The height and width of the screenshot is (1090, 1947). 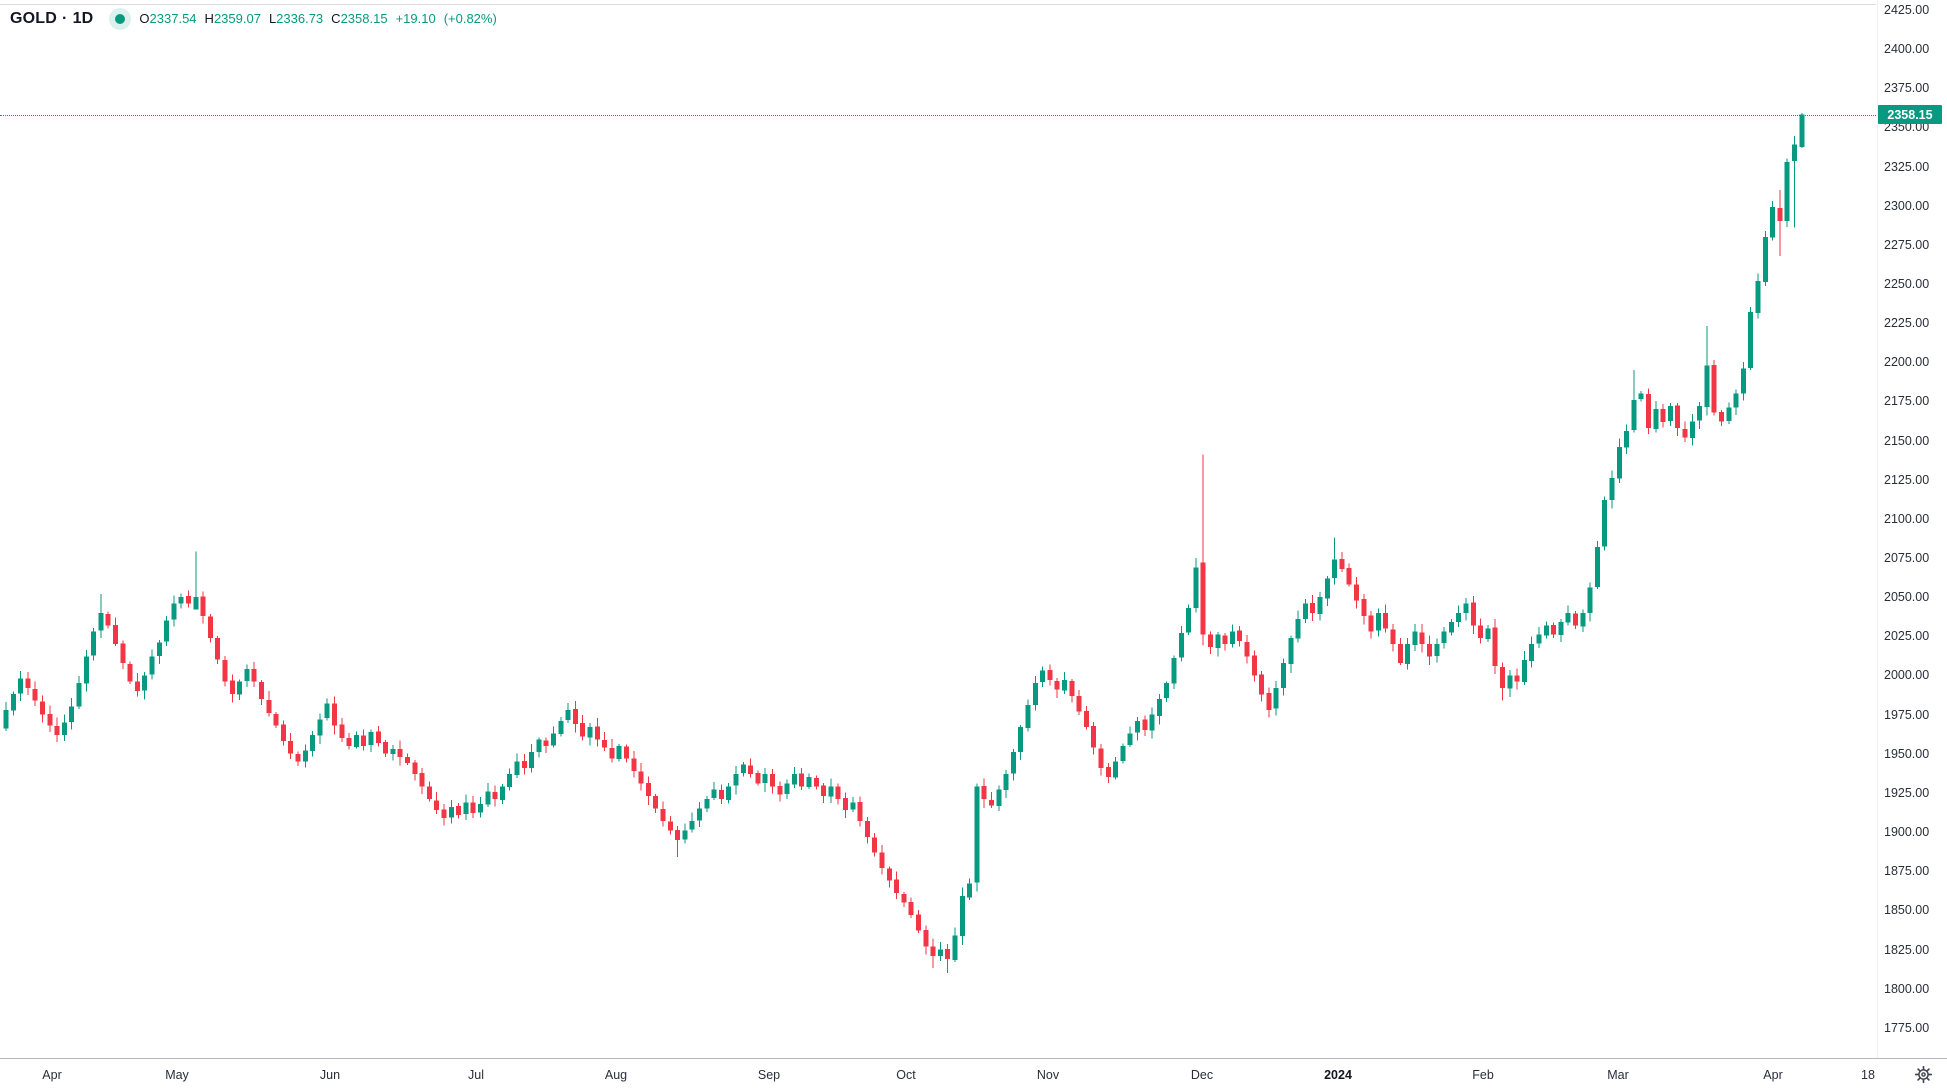 I want to click on interval-label: 1D, so click(x=83, y=18).